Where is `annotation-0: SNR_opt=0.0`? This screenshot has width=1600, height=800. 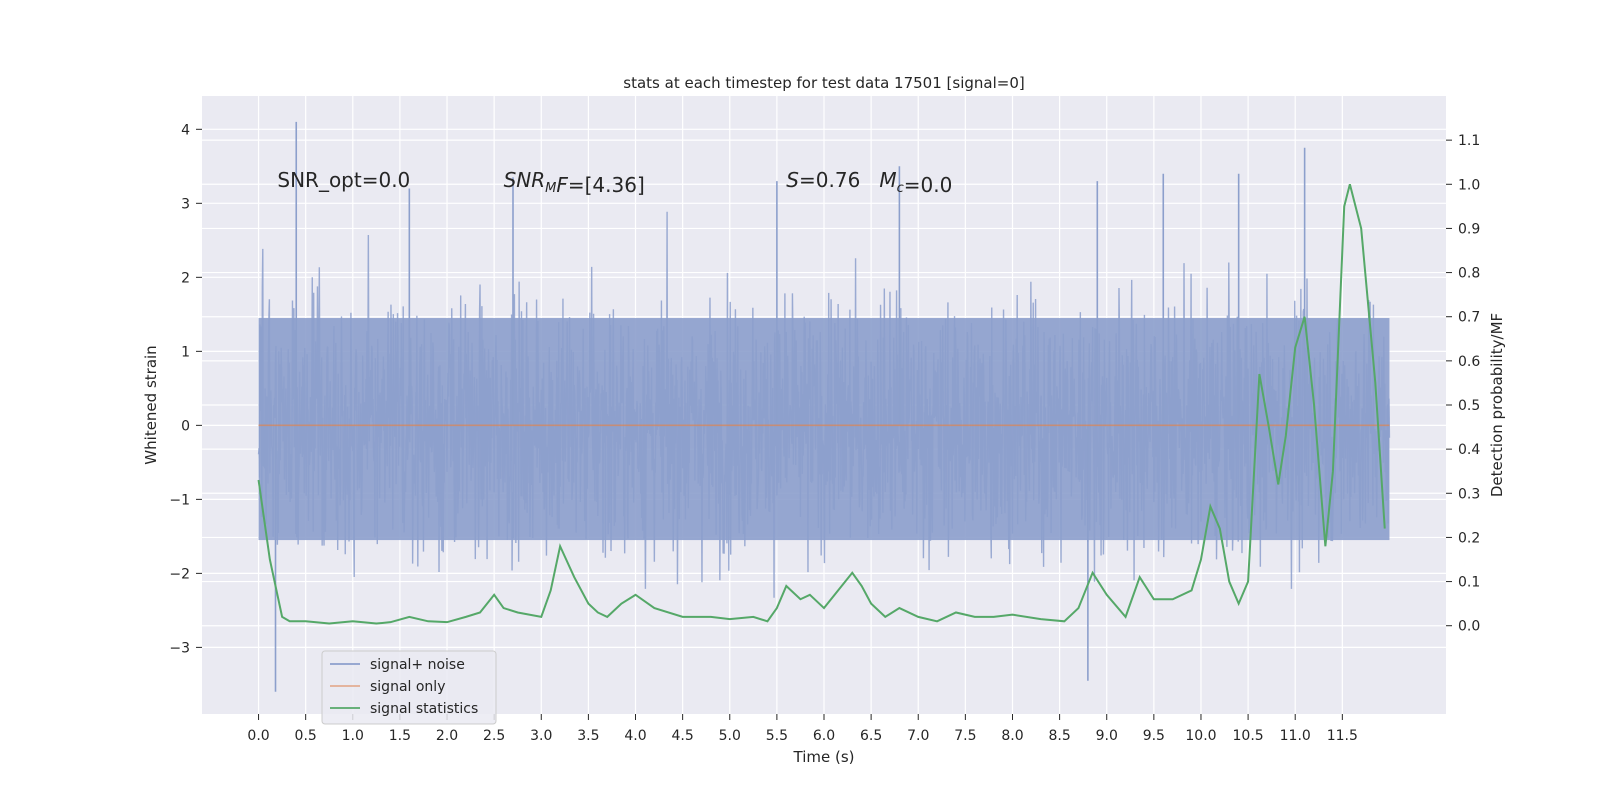
annotation-0: SNR_opt=0.0 is located at coordinates (343, 180).